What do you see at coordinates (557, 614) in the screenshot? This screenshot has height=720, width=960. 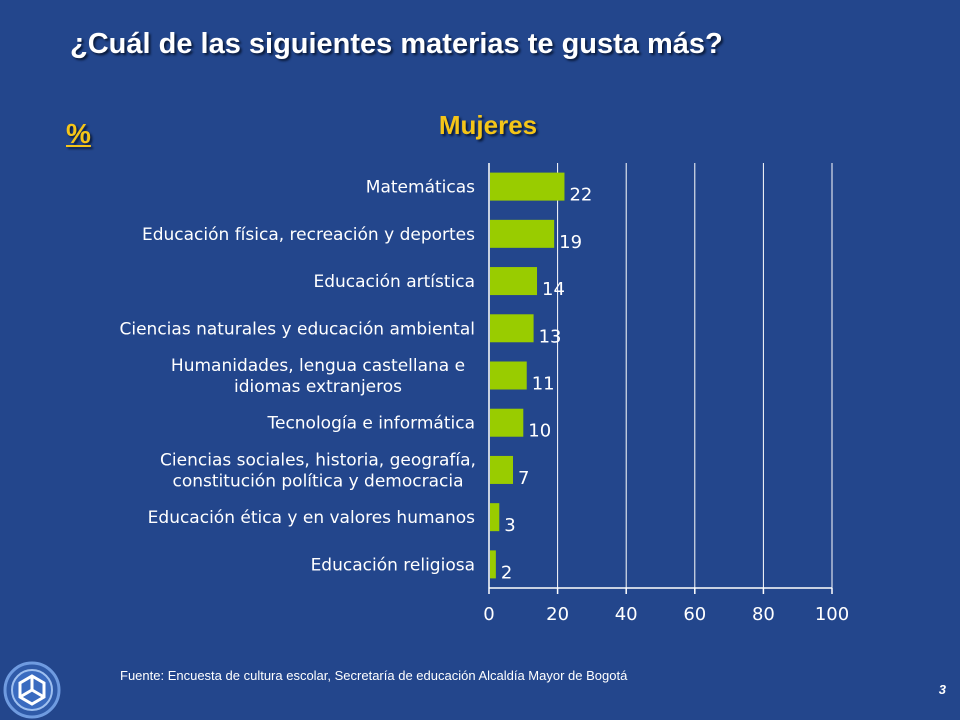 I see `x-tick-label: 20` at bounding box center [557, 614].